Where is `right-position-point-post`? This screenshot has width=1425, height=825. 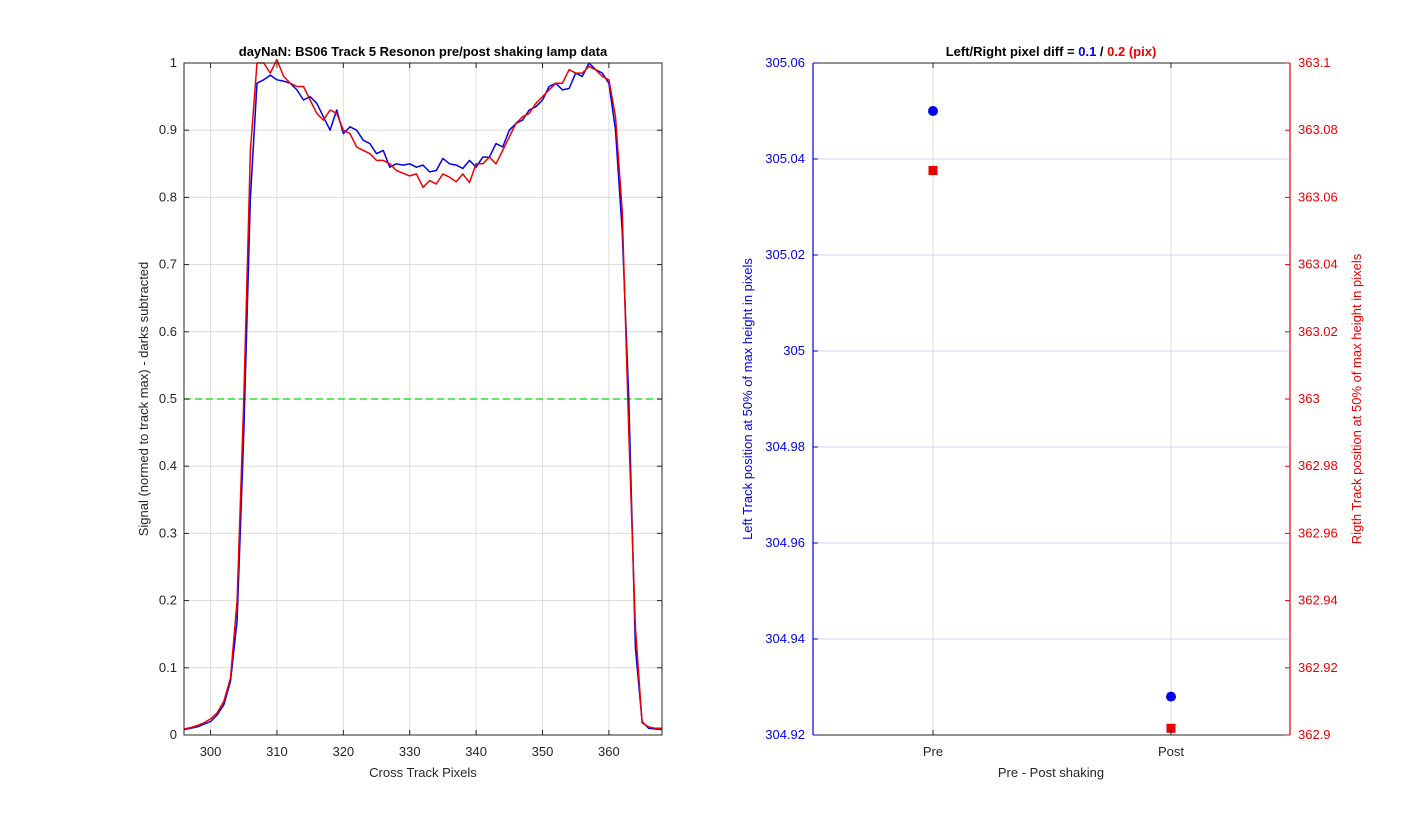 right-position-point-post is located at coordinates (1171, 728).